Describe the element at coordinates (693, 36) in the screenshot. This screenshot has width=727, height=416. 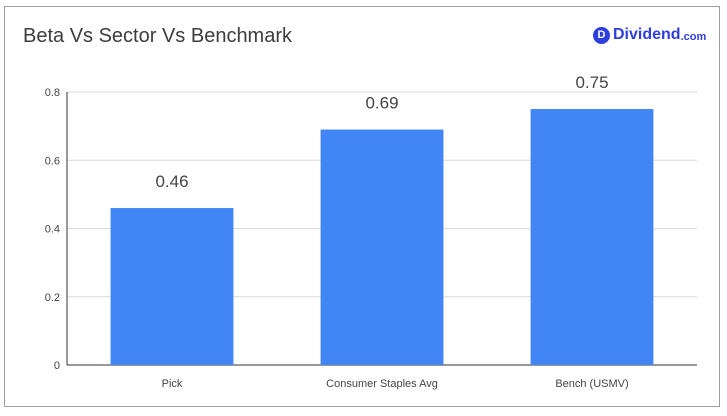
I see `logo-tld: .com` at that location.